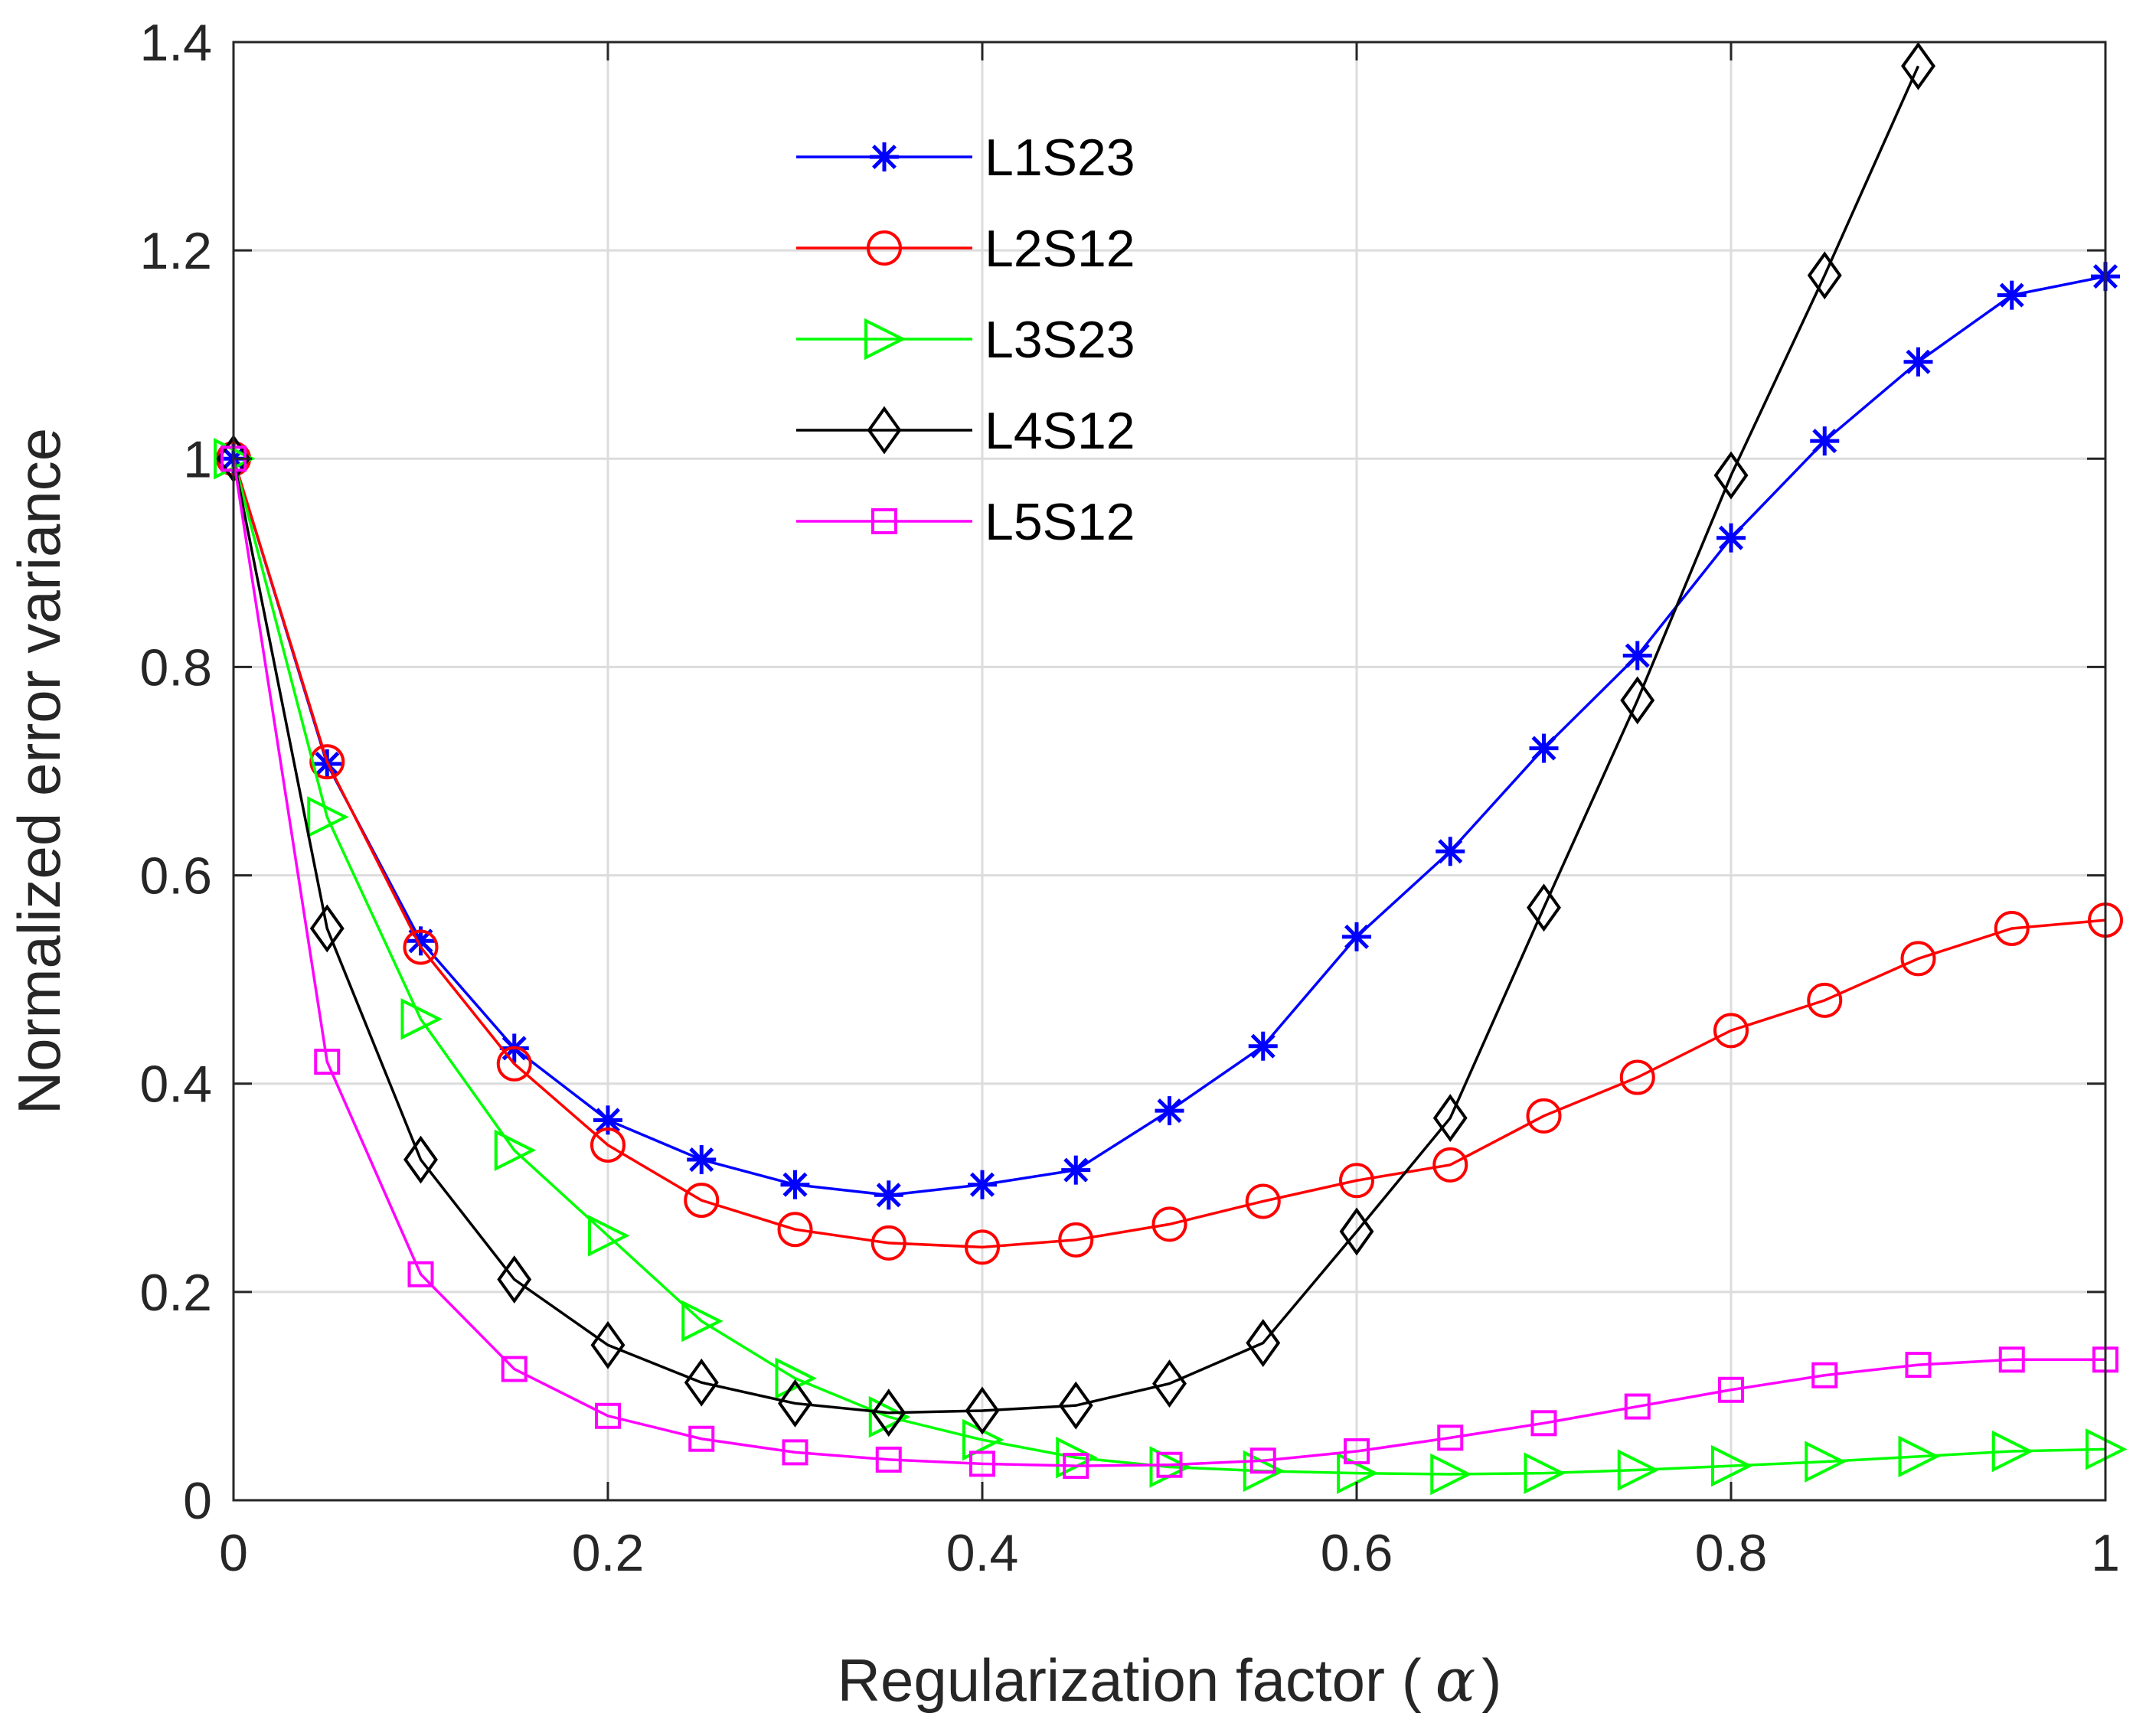 The height and width of the screenshot is (1736, 2146). What do you see at coordinates (1456, 1680) in the screenshot?
I see `alpha-symbol: α` at bounding box center [1456, 1680].